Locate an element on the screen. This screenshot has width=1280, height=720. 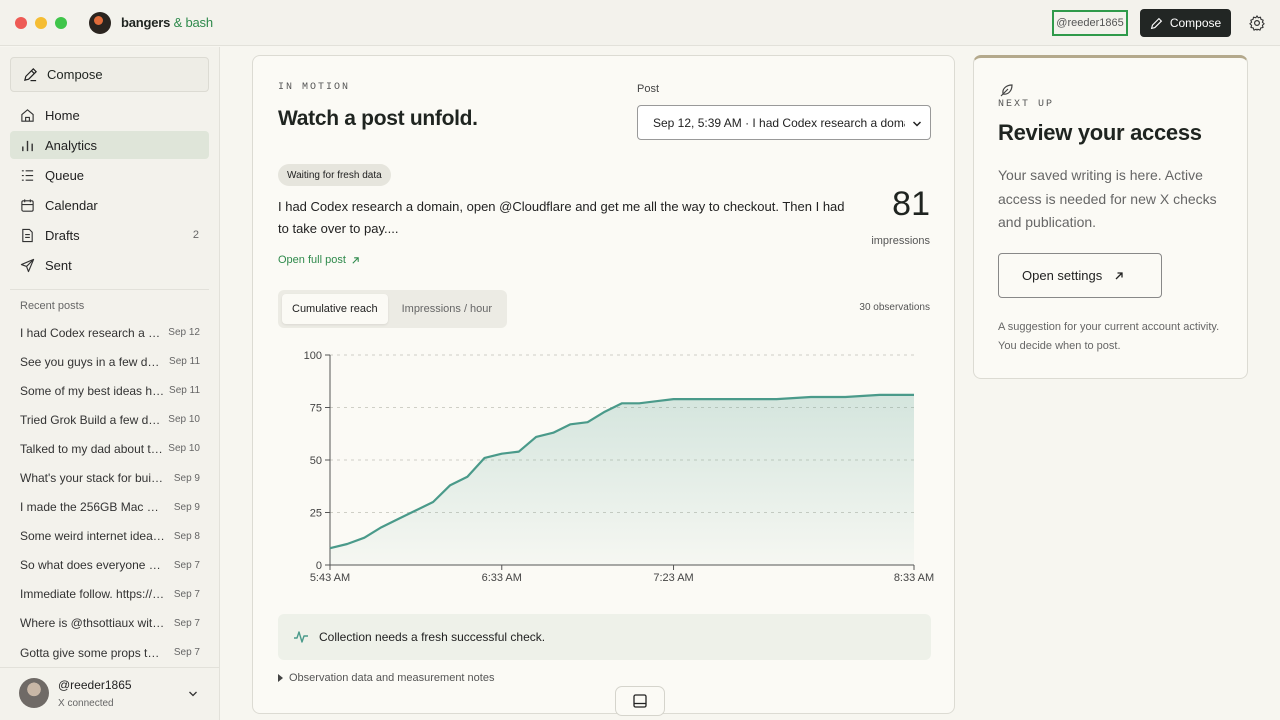
tab-cumulative-reach: Cumulative reach is located at coordinates (335, 309).